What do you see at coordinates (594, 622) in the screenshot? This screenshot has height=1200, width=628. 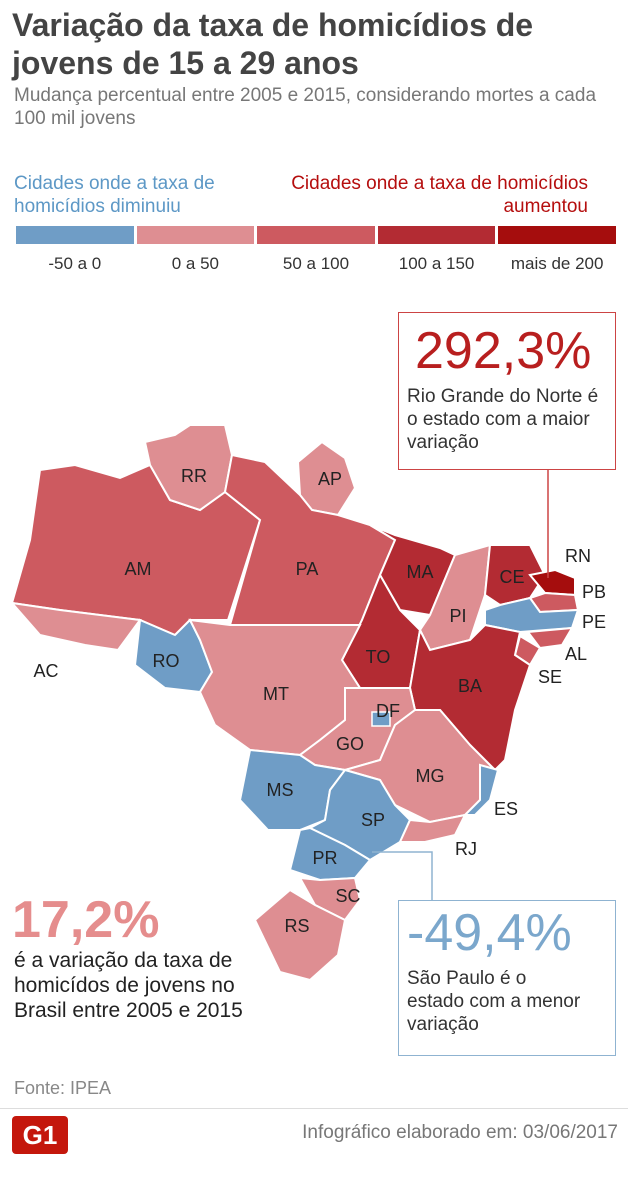 I see `label-pe: PE` at bounding box center [594, 622].